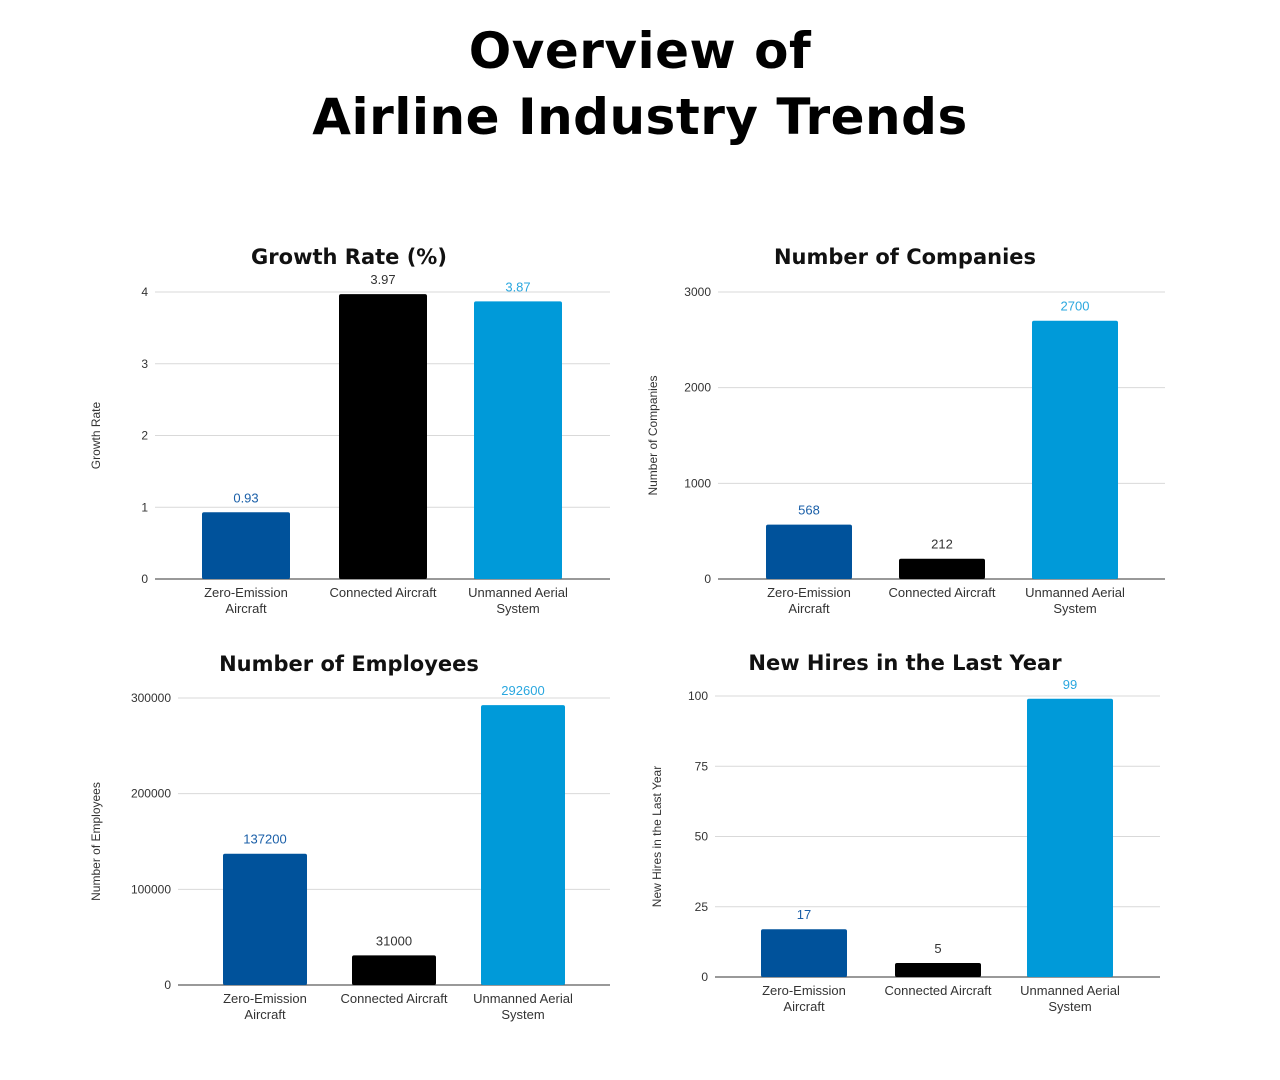  What do you see at coordinates (349, 664) in the screenshot?
I see `chart-title: Number of Employees` at bounding box center [349, 664].